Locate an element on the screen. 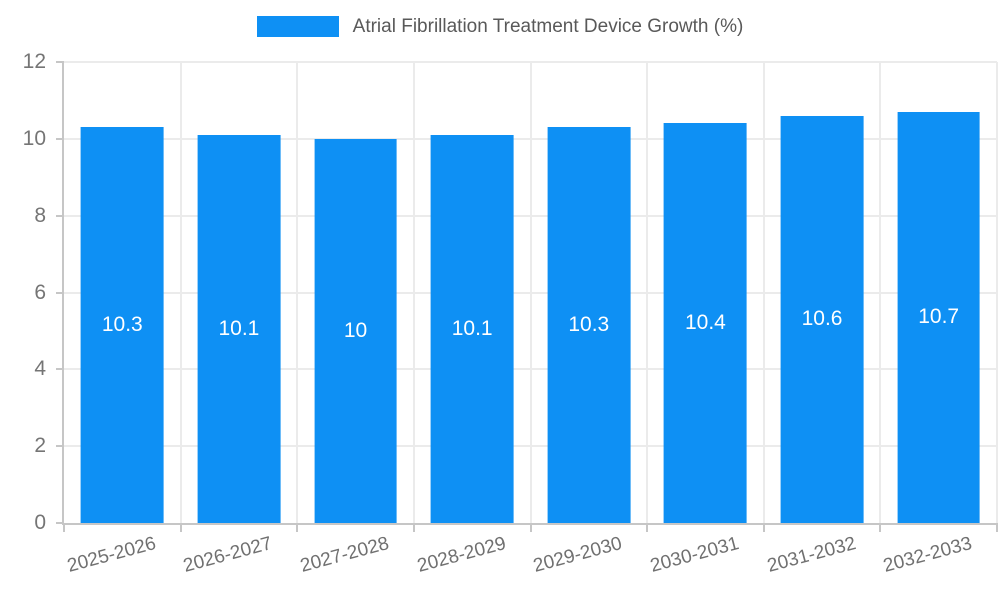 The height and width of the screenshot is (600, 1000). bar-value-label: 10 is located at coordinates (355, 330).